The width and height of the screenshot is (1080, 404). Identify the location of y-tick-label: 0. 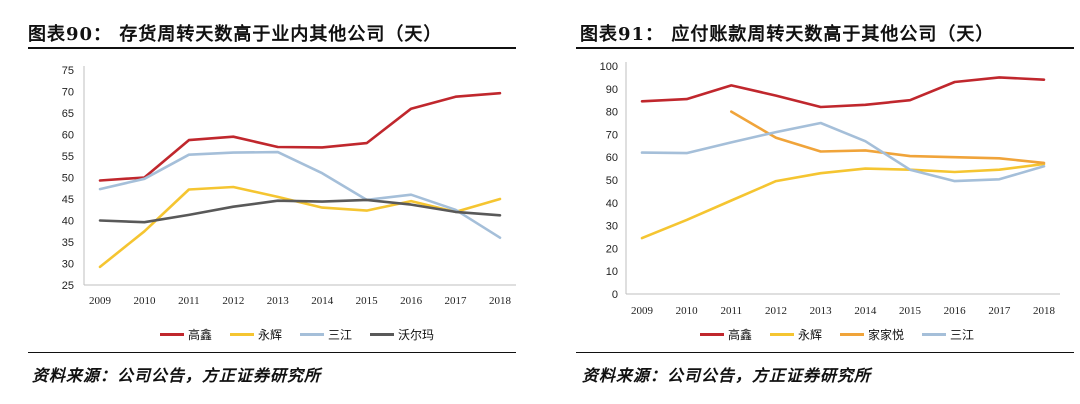
(615, 295).